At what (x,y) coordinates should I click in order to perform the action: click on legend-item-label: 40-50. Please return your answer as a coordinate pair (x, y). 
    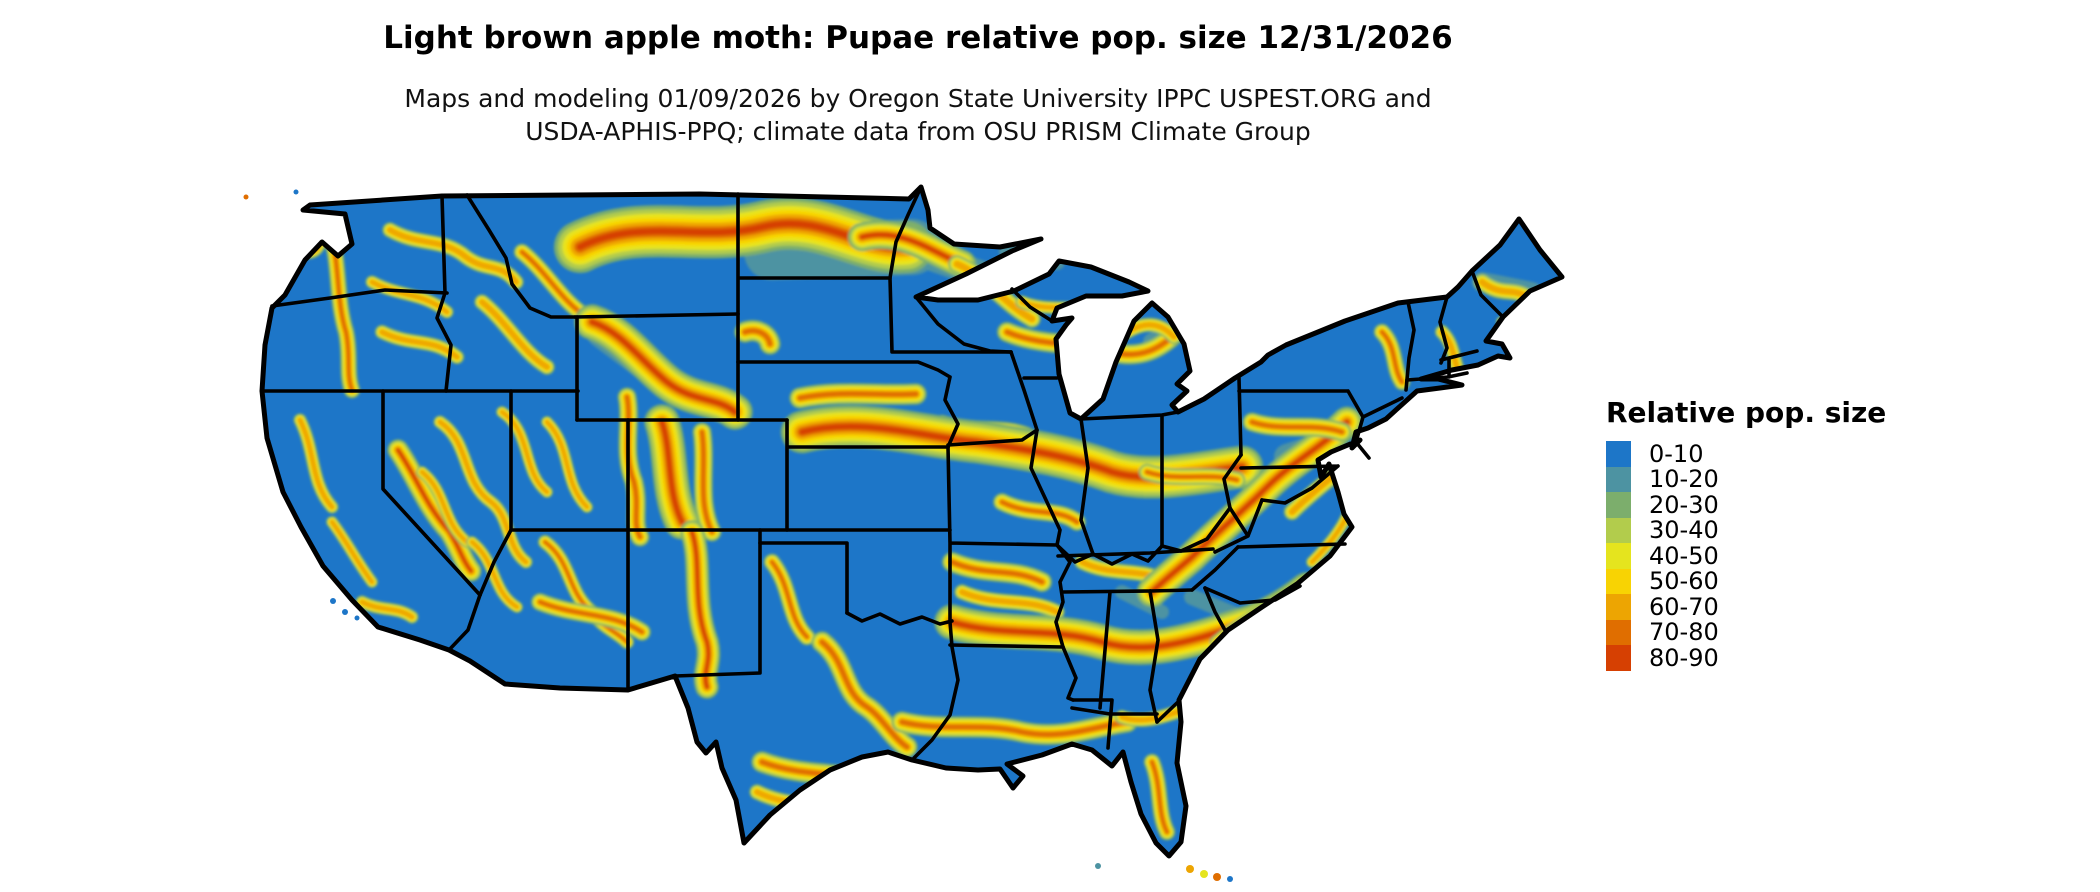
    Looking at the image, I should click on (1684, 555).